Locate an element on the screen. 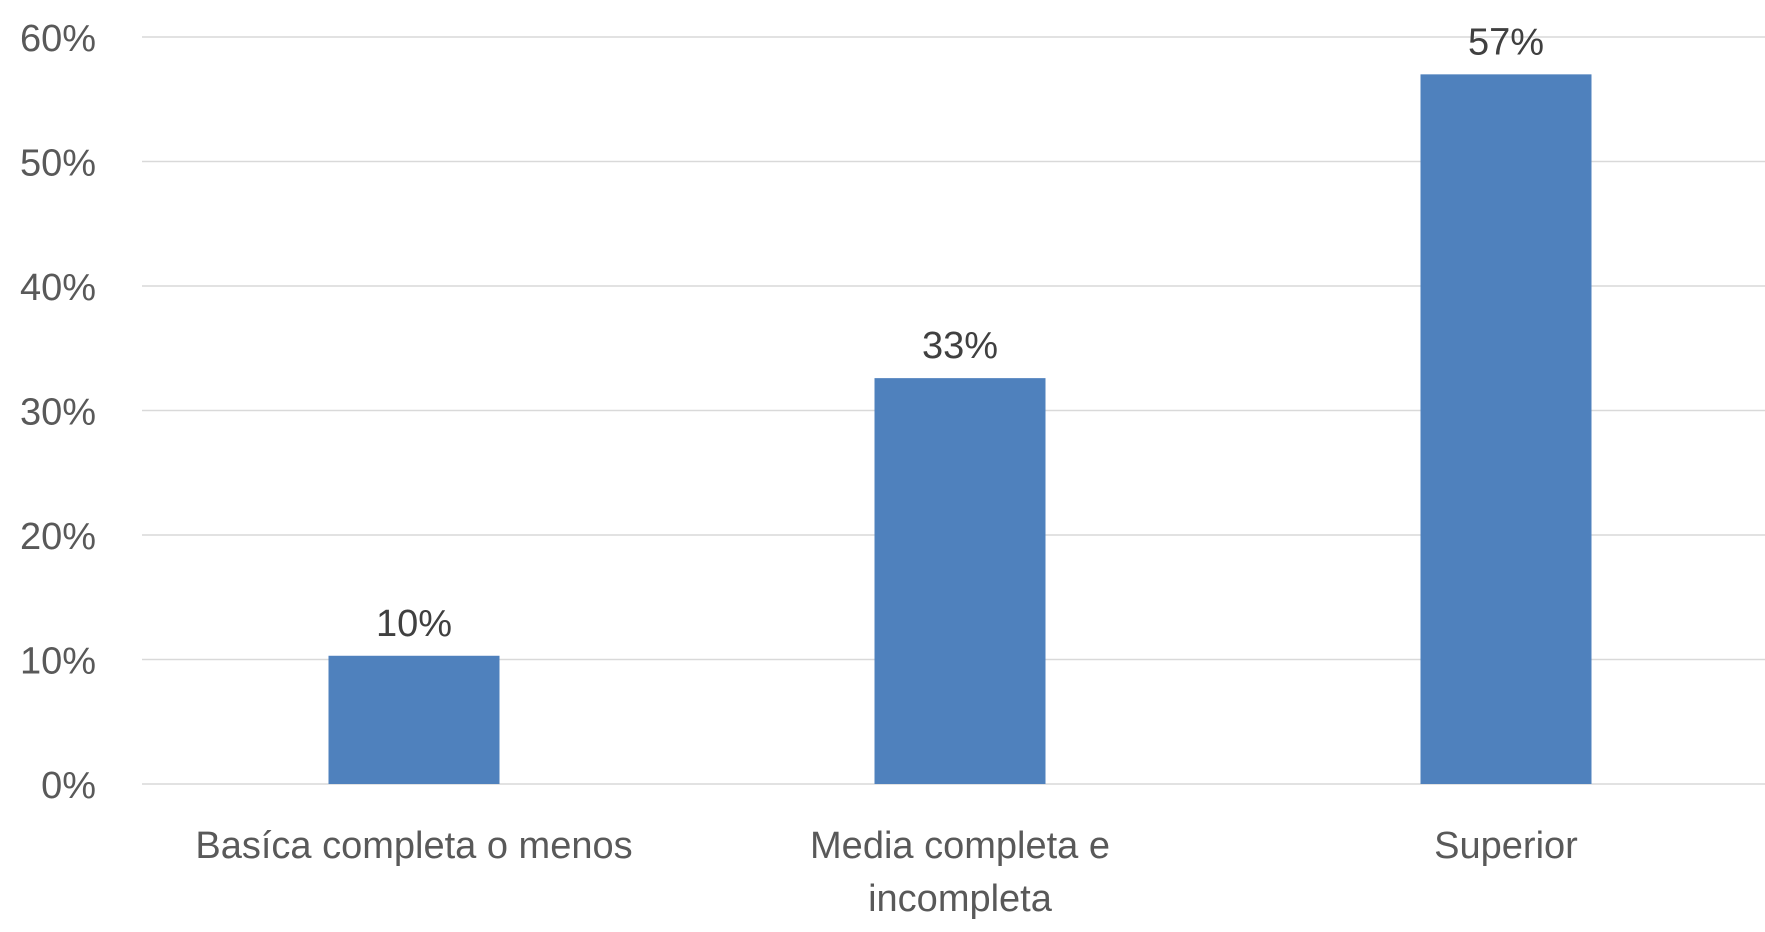  x-category-label: Superior is located at coordinates (1506, 846).